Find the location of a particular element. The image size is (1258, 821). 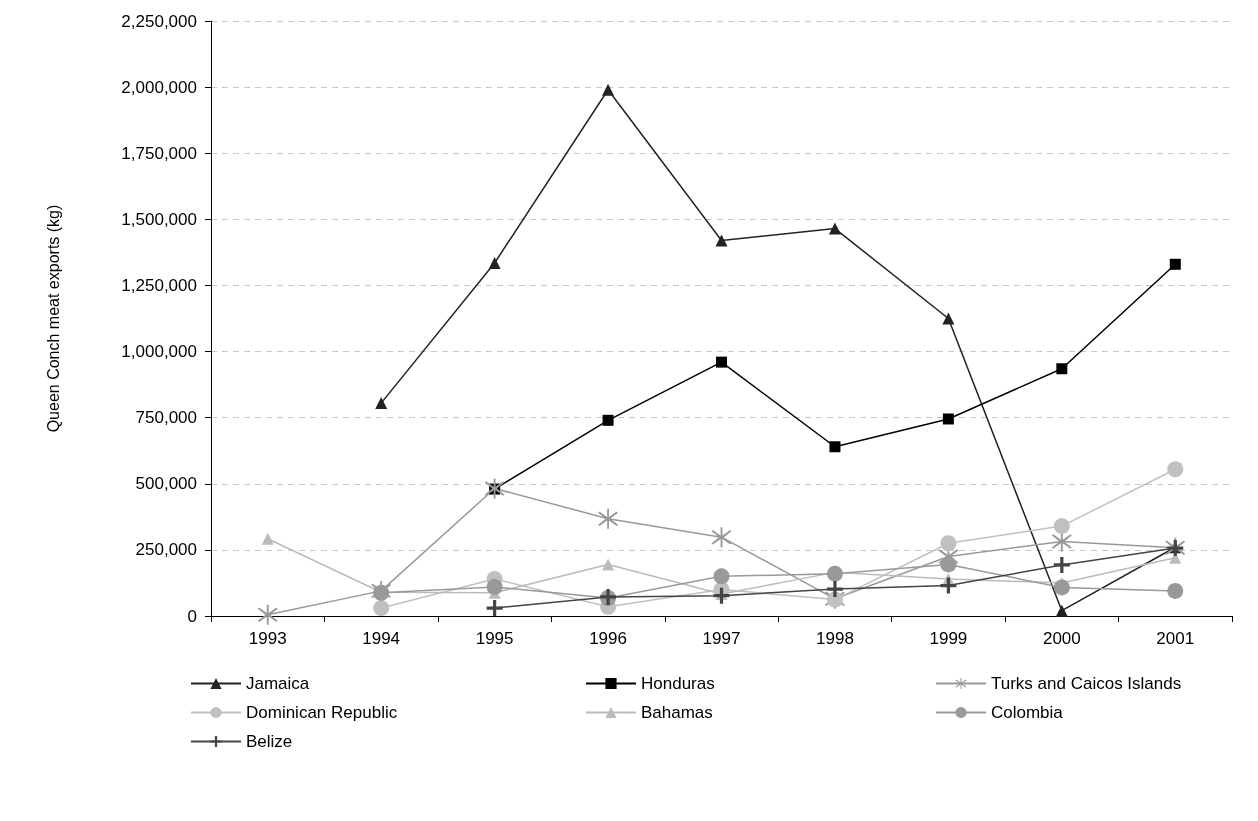

legend-label: Honduras is located at coordinates (678, 683).